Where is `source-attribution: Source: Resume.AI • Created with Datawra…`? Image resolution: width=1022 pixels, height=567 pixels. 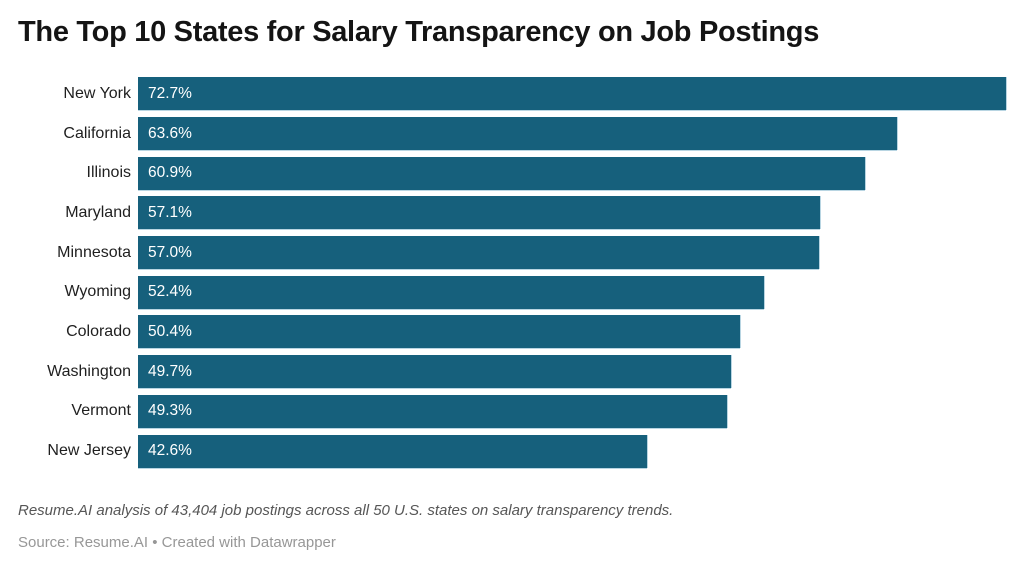
source-attribution: Source: Resume.AI • Created with Datawra… is located at coordinates (177, 542).